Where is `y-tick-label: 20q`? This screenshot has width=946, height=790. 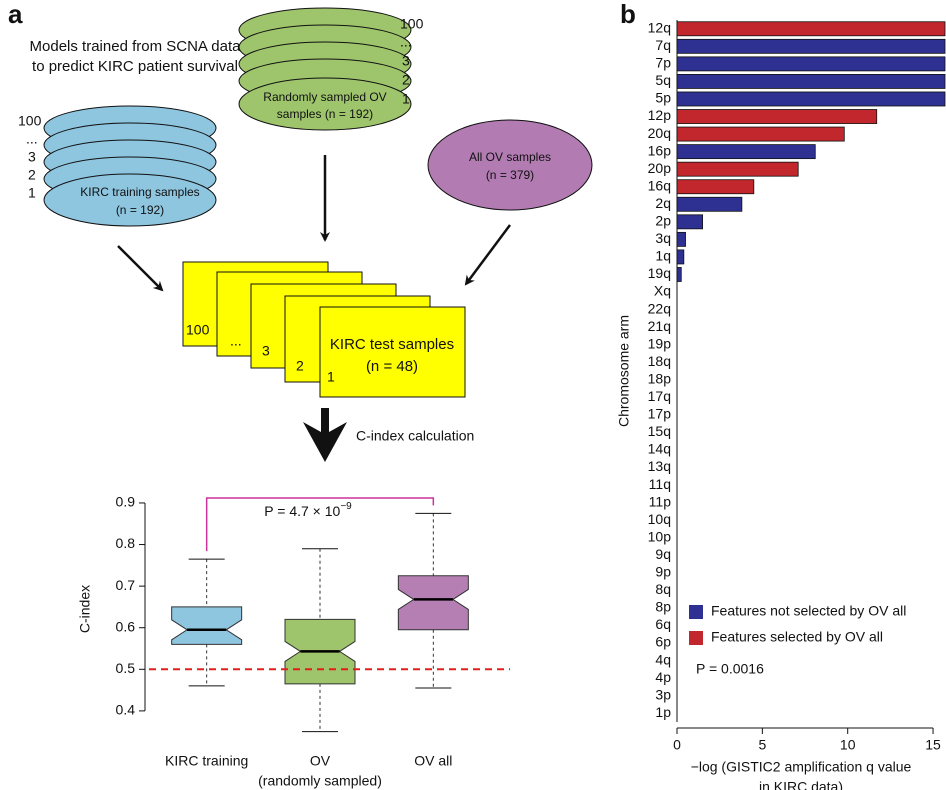 y-tick-label: 20q is located at coordinates (659, 133).